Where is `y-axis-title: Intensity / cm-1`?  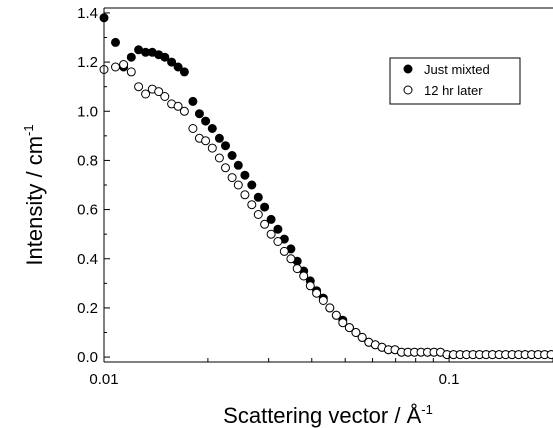
y-axis-title: Intensity / cm-1 is located at coordinates (34, 194).